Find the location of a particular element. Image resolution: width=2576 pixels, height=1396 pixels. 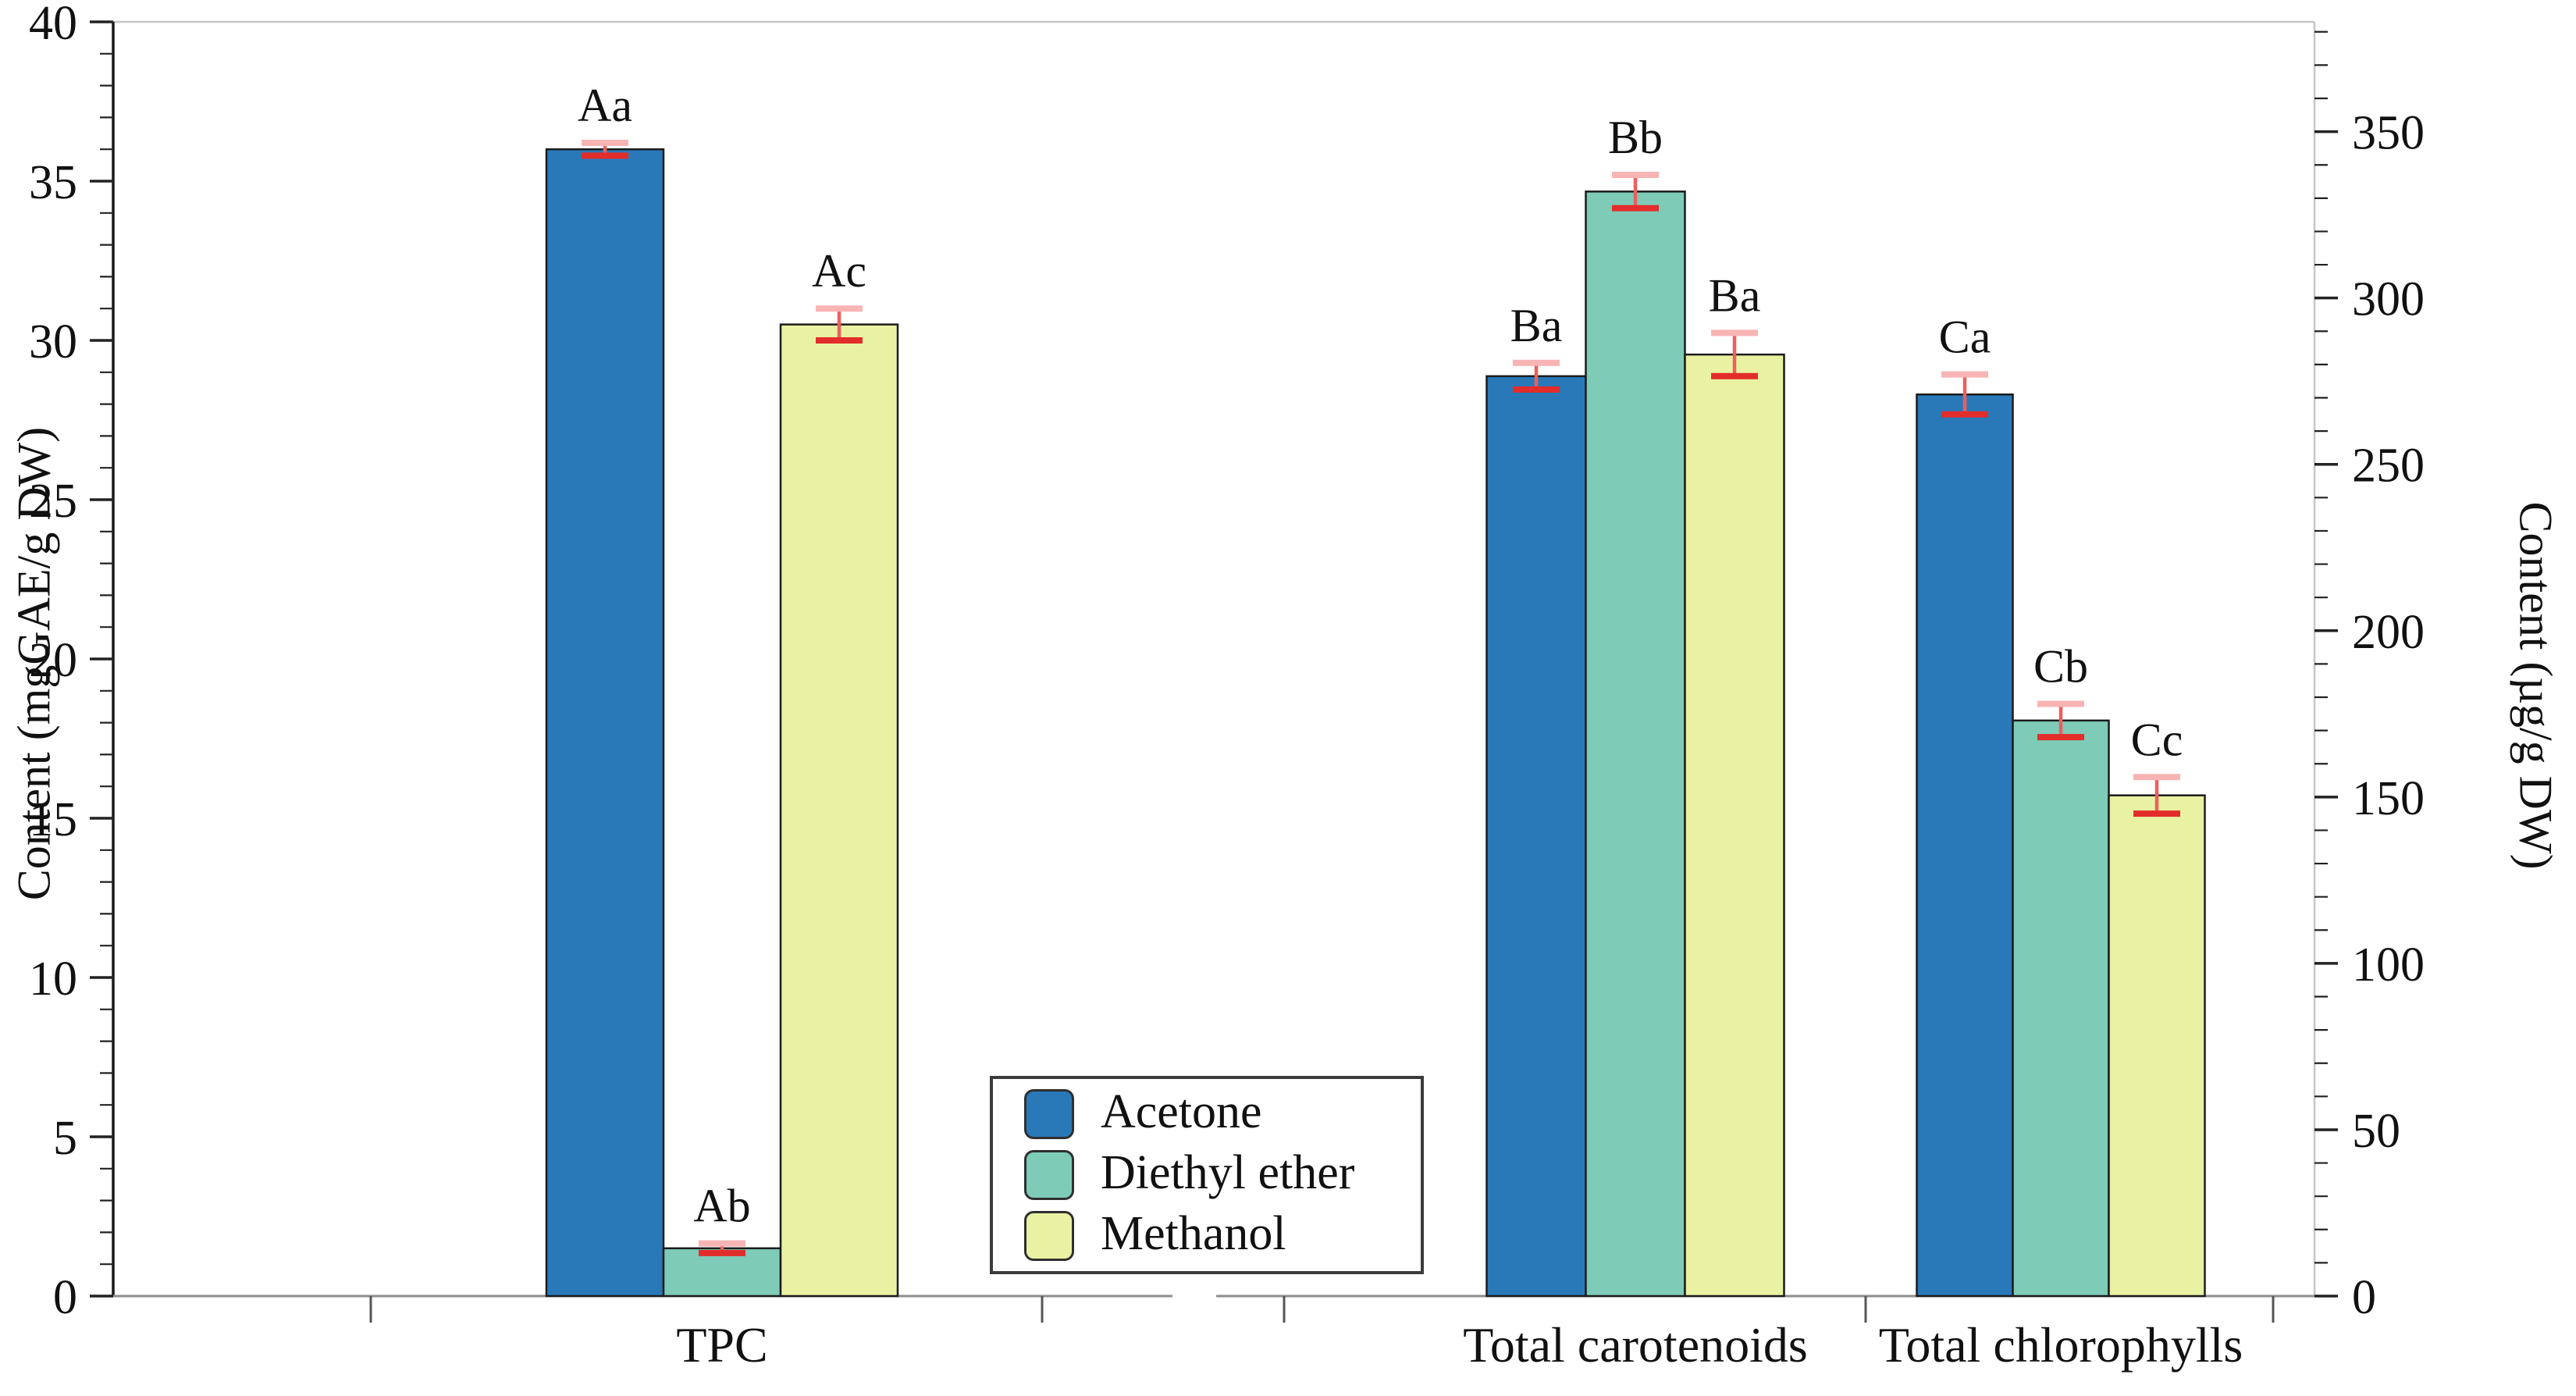

right-axis-title: Content (µg/g DW) is located at coordinates (2536, 685).